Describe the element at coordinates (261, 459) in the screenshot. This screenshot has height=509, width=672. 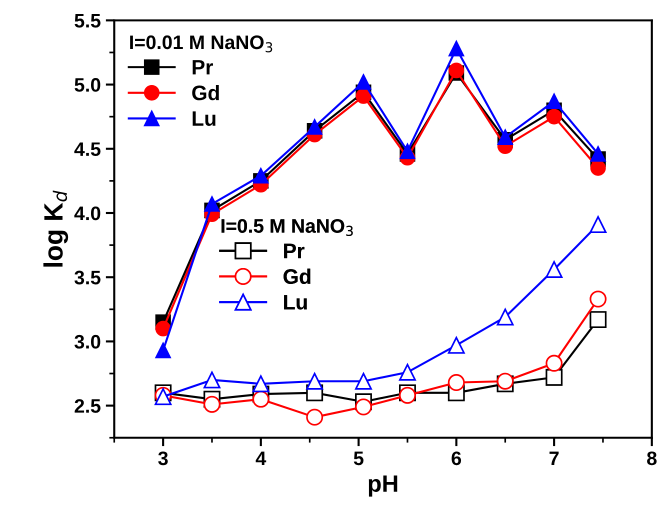
I see `x-tick-label: 4` at that location.